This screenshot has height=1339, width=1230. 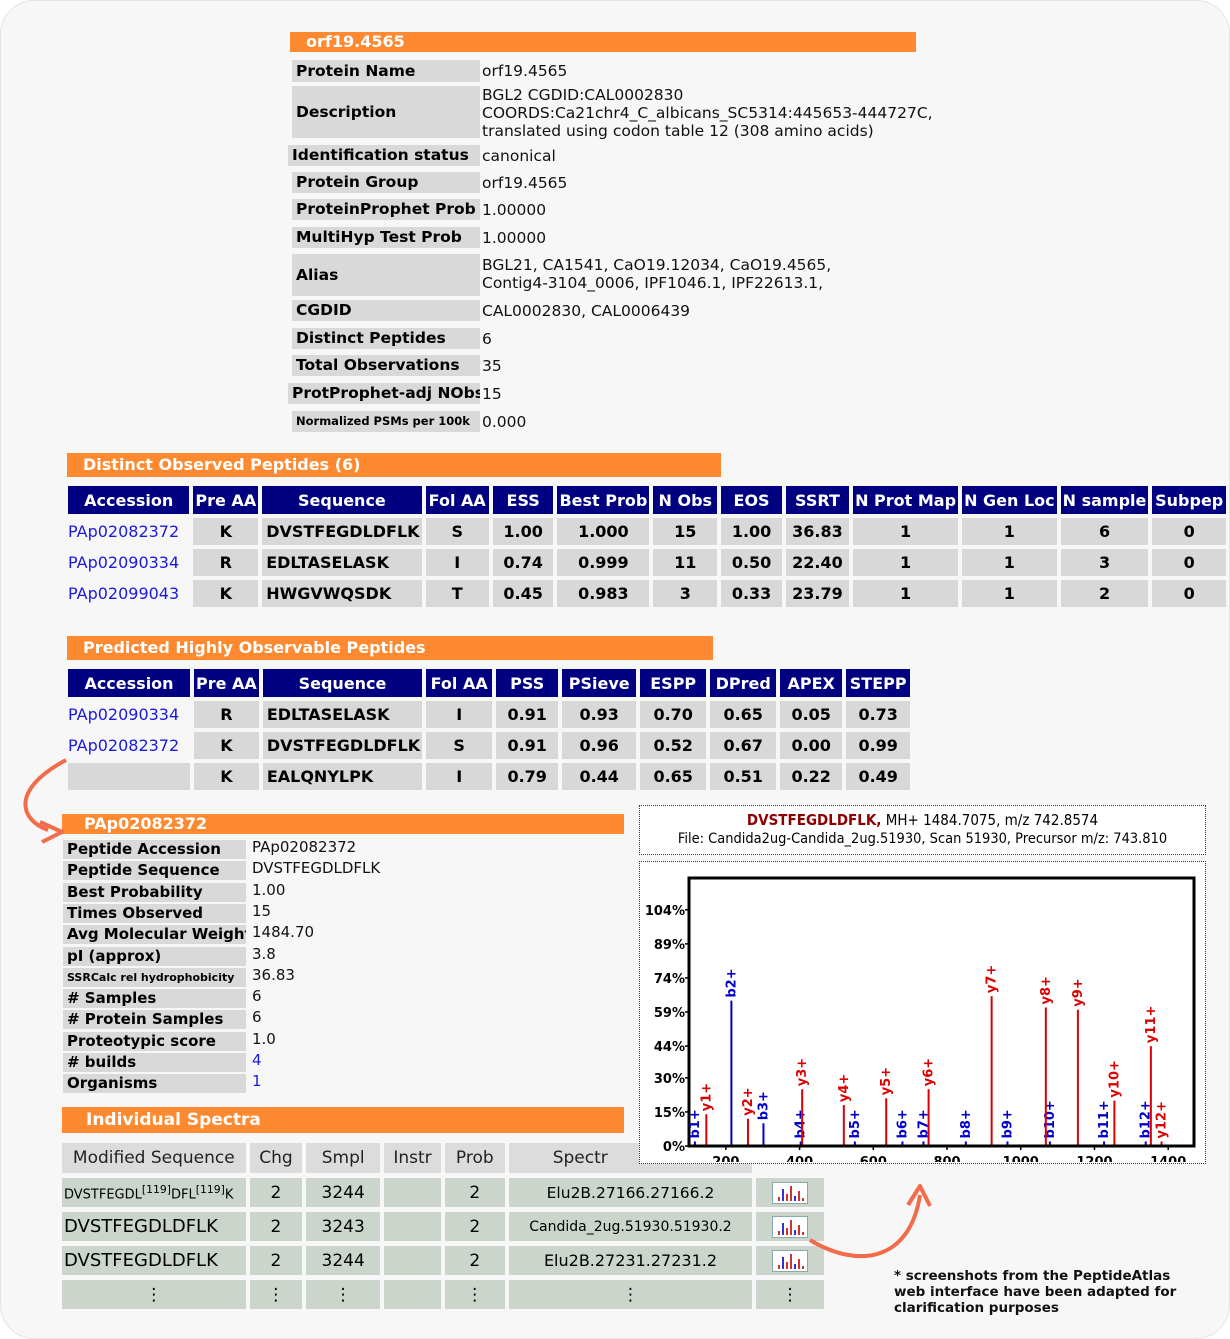 What do you see at coordinates (1189, 593) in the screenshot?
I see `table-cell: 0` at bounding box center [1189, 593].